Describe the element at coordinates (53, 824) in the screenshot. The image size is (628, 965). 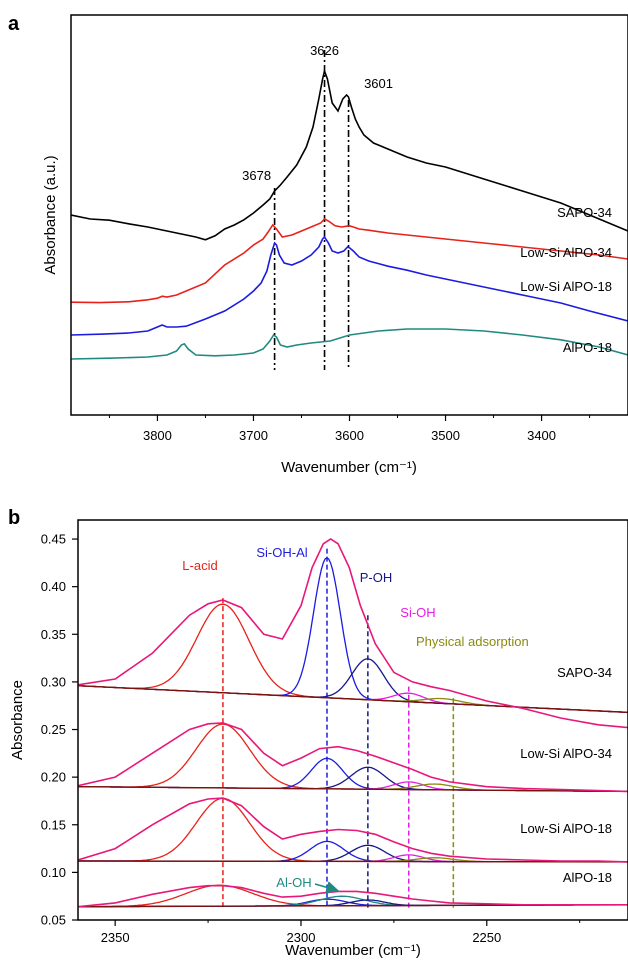
I see `y-tick-label: 0.15` at that location.